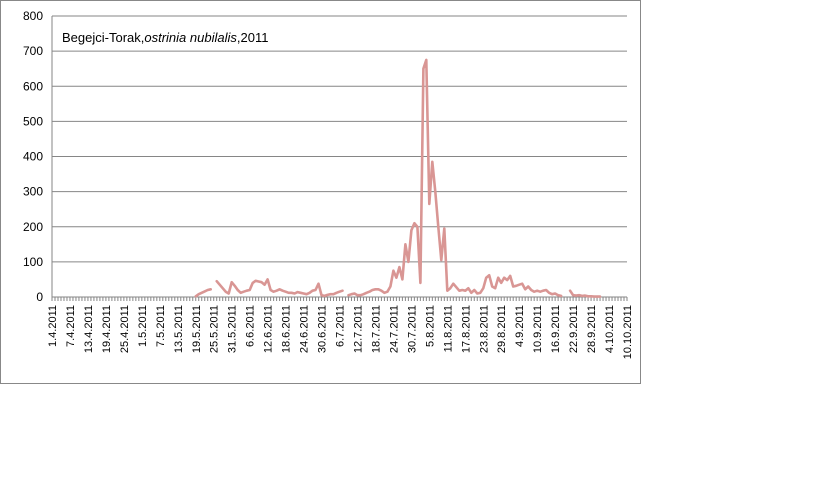 The image size is (819, 484). What do you see at coordinates (253, 37) in the screenshot?
I see `chart-title-year: ,2011` at bounding box center [253, 37].